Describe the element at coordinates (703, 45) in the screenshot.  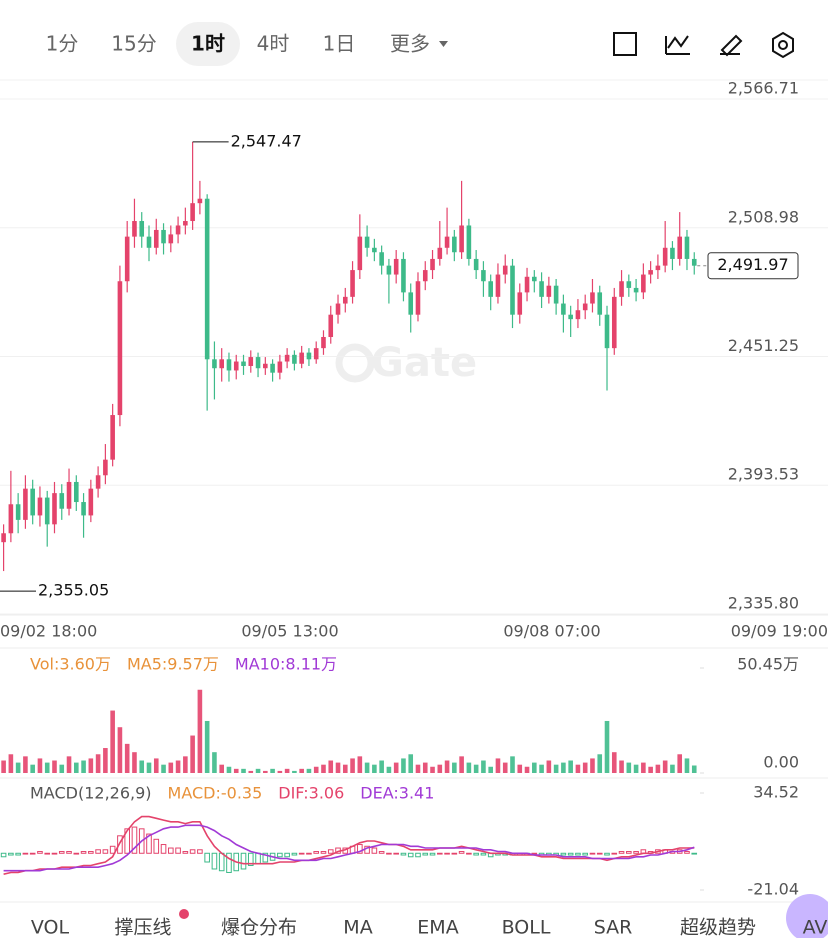
I see `toolbar-icons` at that location.